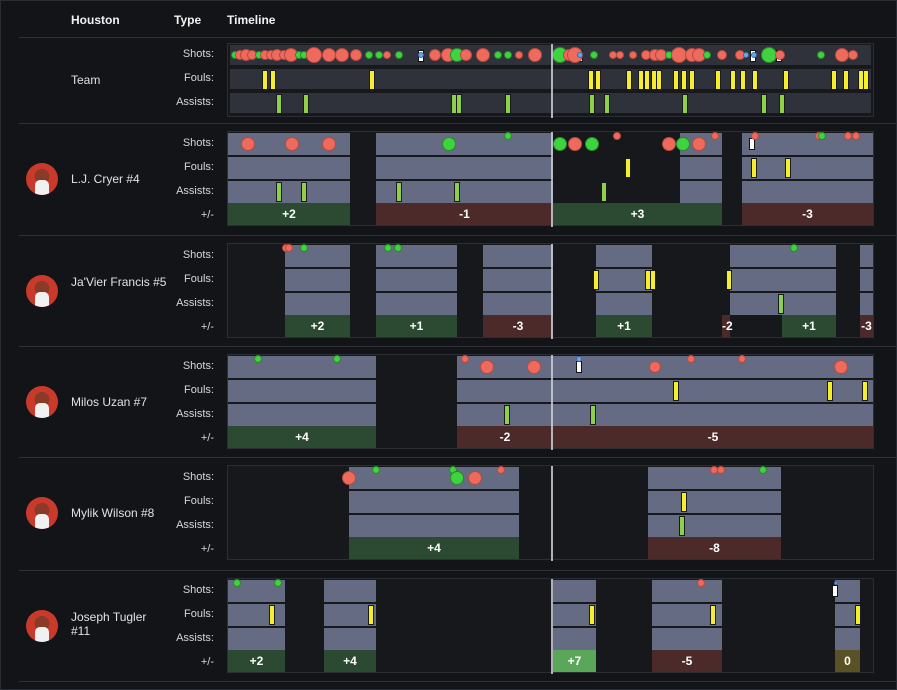 This screenshot has width=897, height=690. What do you see at coordinates (550, 179) in the screenshot?
I see `player-timeline: +2 -1 +3 -3` at bounding box center [550, 179].